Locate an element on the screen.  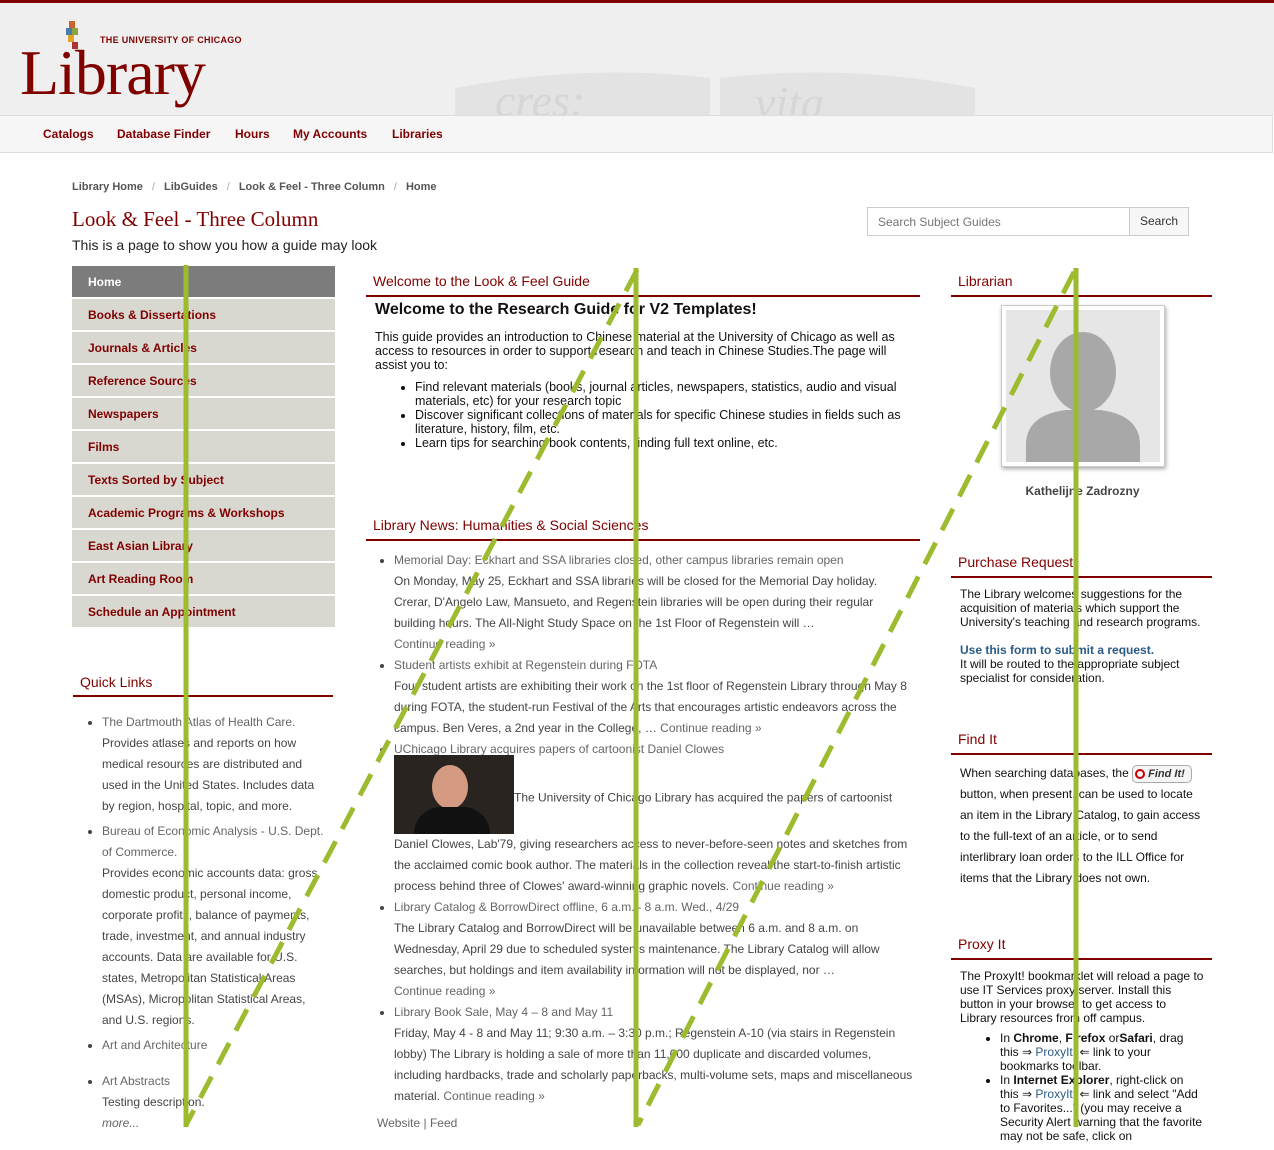
librarian-photo is located at coordinates (1083, 386).